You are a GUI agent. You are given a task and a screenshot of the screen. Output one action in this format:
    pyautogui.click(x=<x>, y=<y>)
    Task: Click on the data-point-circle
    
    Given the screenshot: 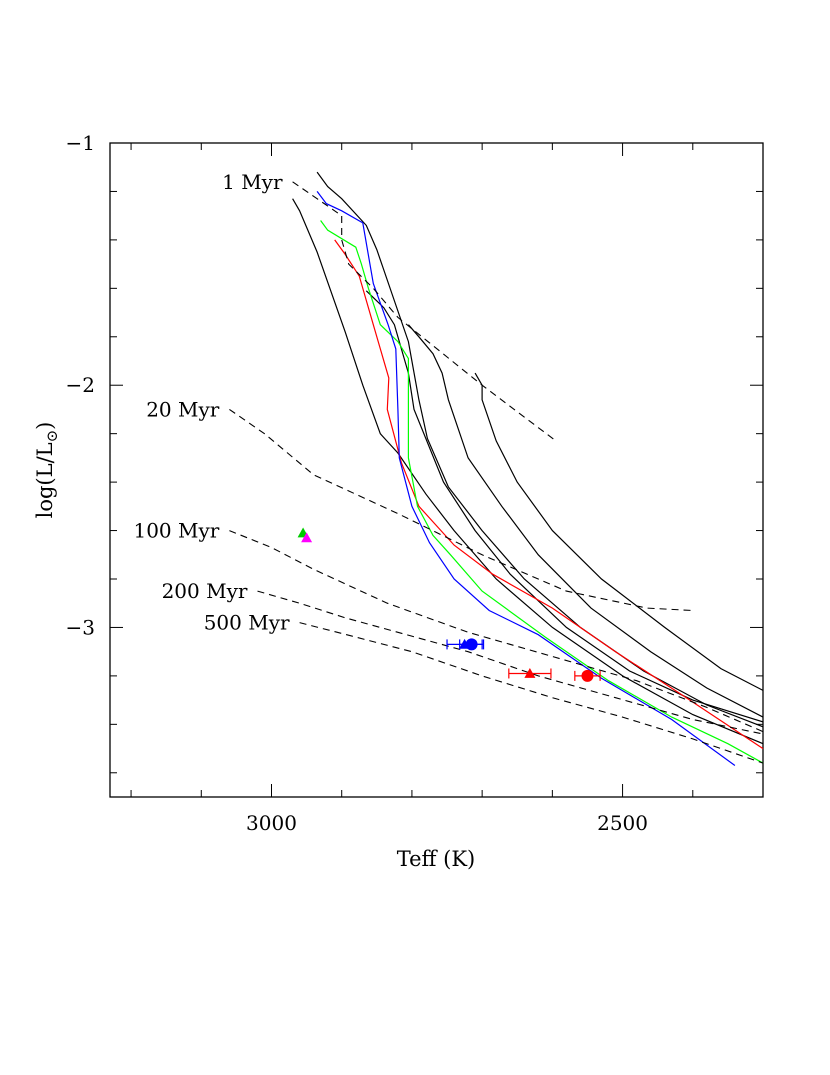 What is the action you would take?
    pyautogui.click(x=587, y=675)
    